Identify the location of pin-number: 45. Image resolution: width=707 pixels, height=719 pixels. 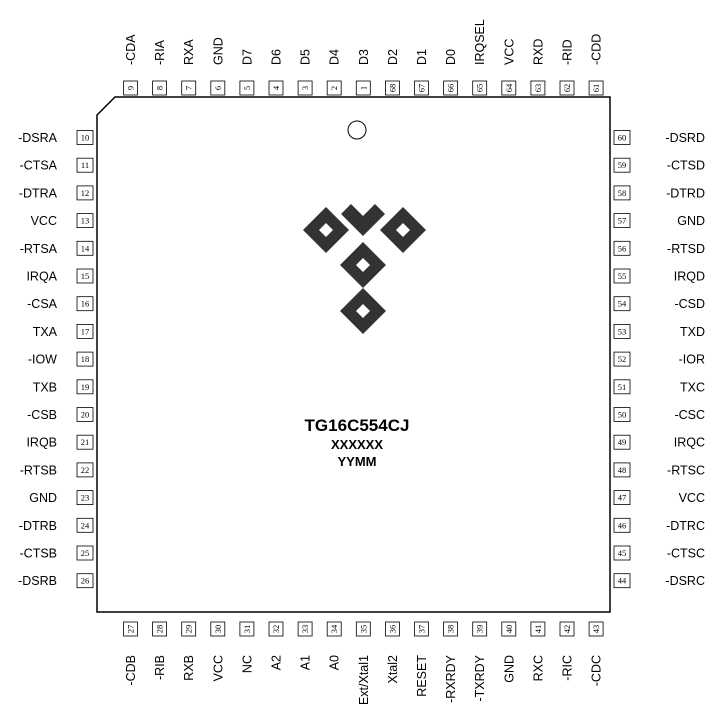
(622, 553).